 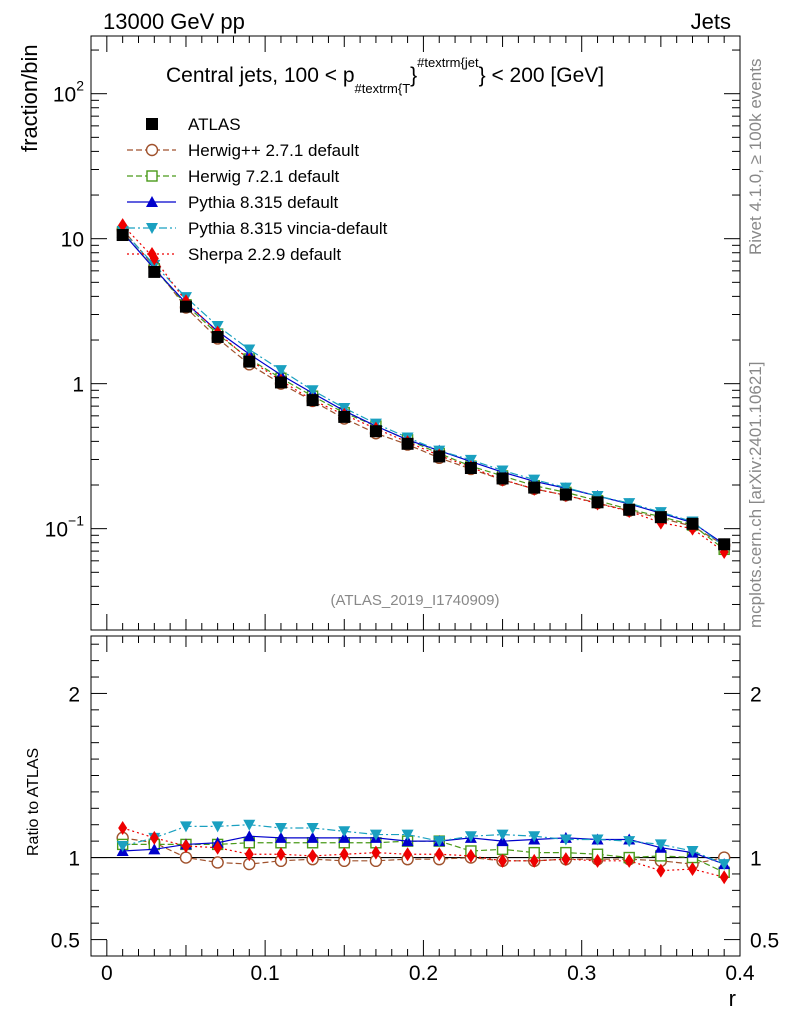 I want to click on ratio-y-tick-label-right: 0.5, so click(x=764, y=941).